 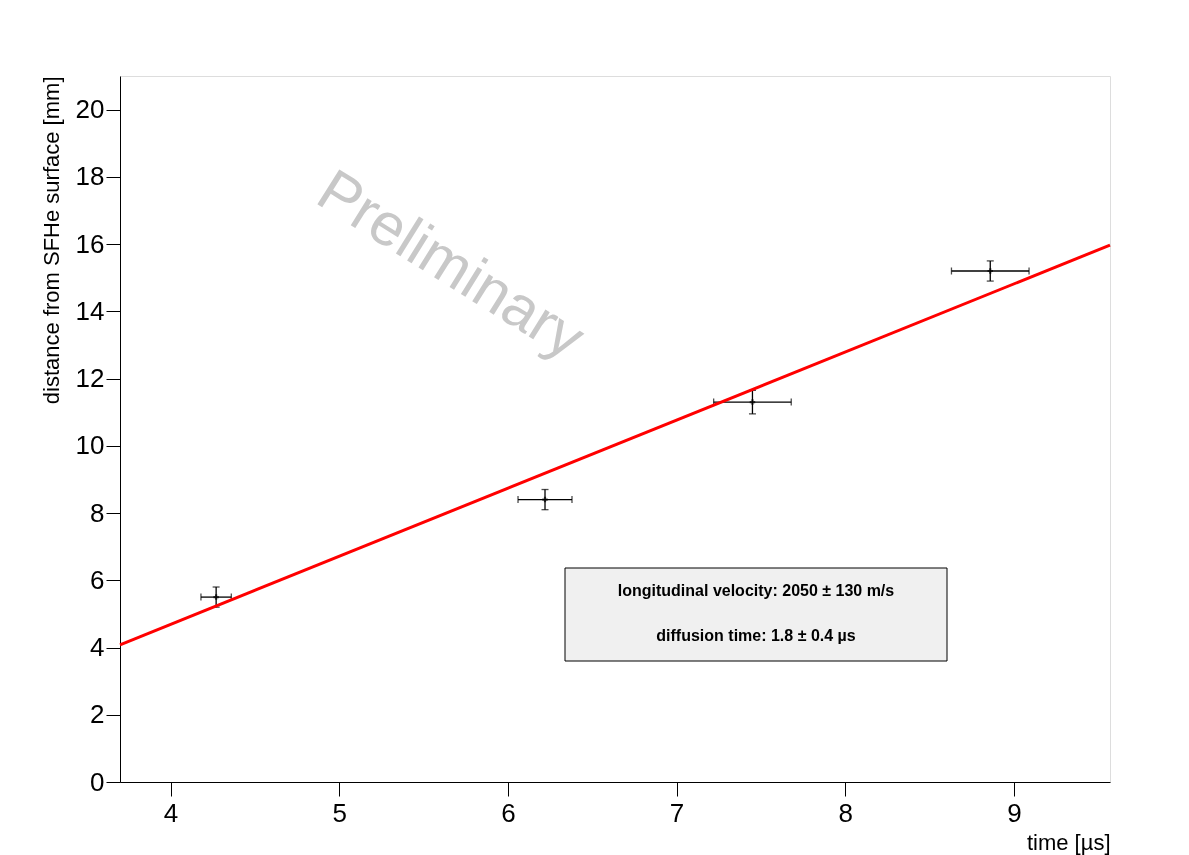 What do you see at coordinates (677, 812) in the screenshot?
I see `x-tick-label: 7` at bounding box center [677, 812].